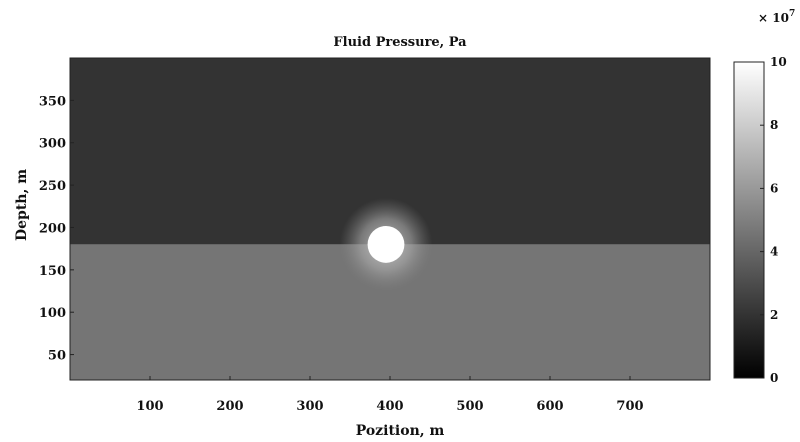 The width and height of the screenshot is (800, 442). What do you see at coordinates (778, 62) in the screenshot?
I see `colorbar-tick-label: 10` at bounding box center [778, 62].